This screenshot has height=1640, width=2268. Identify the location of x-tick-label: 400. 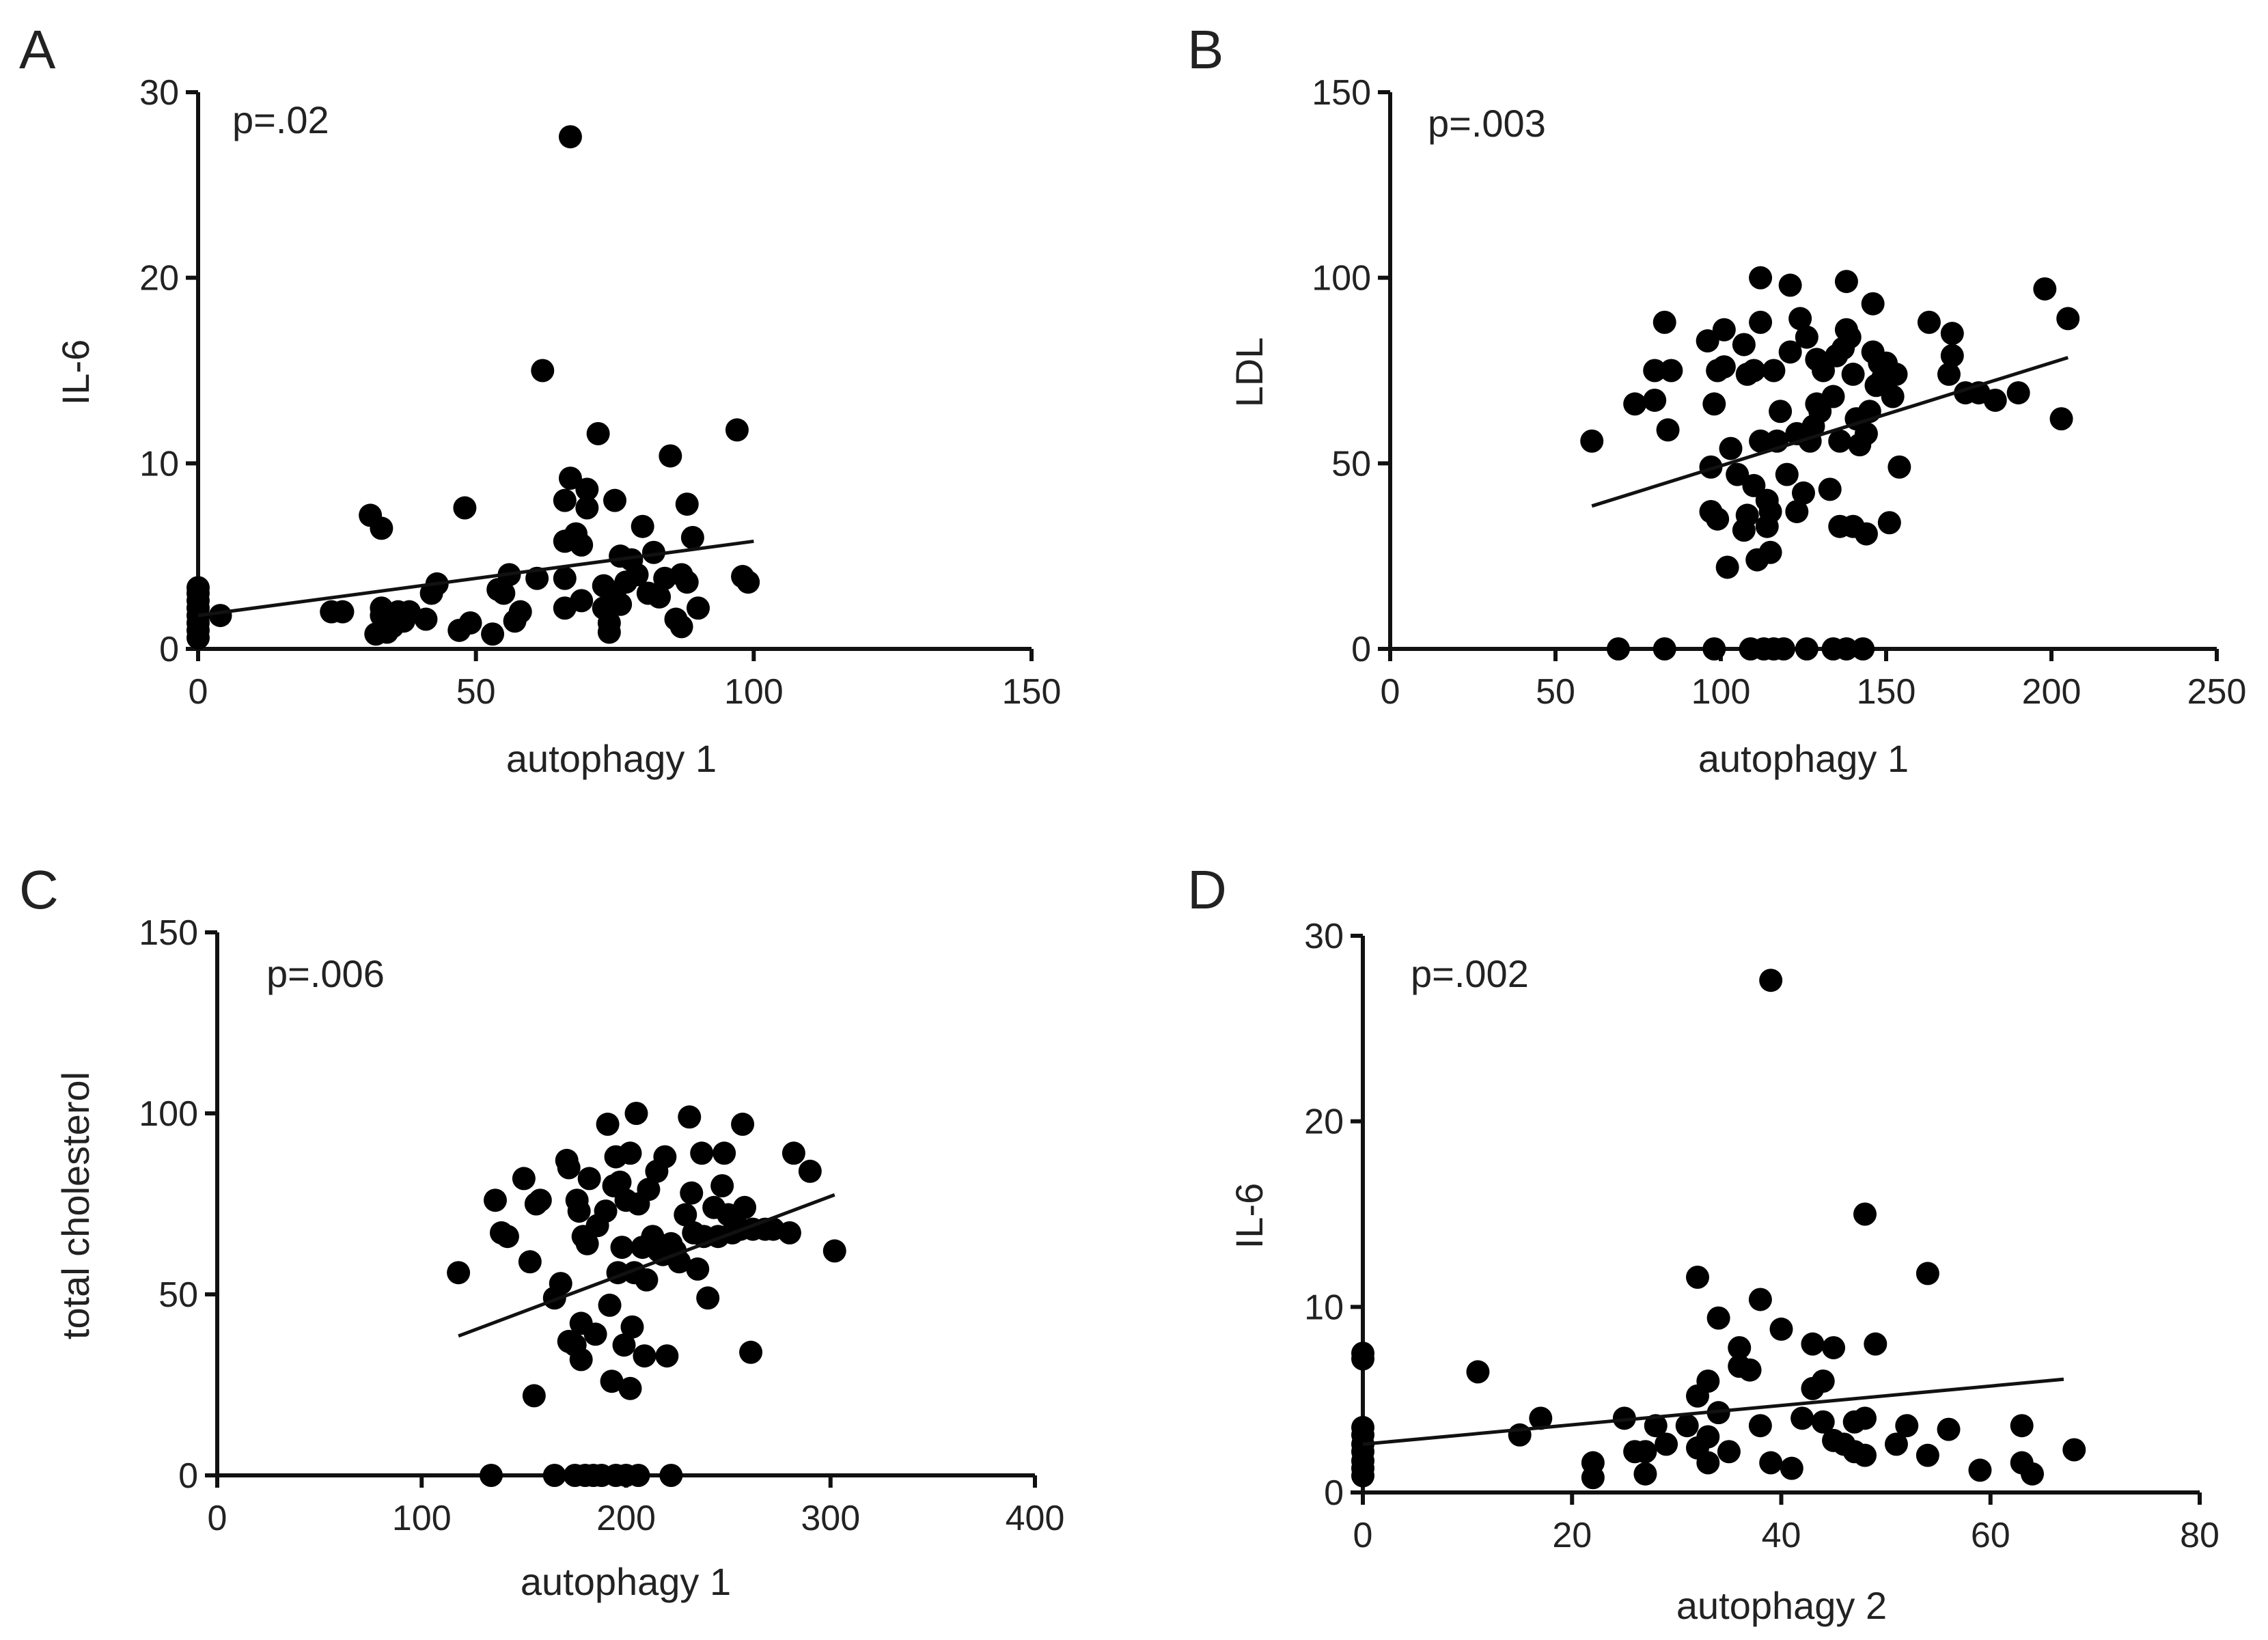
(1035, 1518).